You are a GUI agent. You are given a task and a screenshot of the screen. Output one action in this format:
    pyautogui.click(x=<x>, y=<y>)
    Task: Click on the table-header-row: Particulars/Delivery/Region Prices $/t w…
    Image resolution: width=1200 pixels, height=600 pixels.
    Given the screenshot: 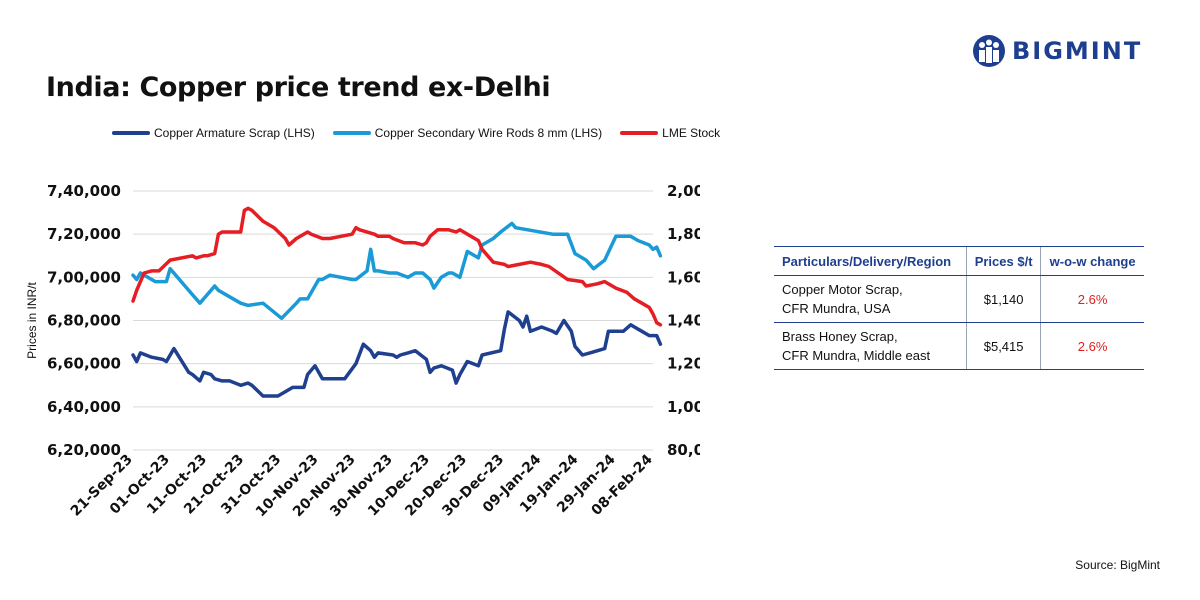 What is the action you would take?
    pyautogui.click(x=959, y=261)
    